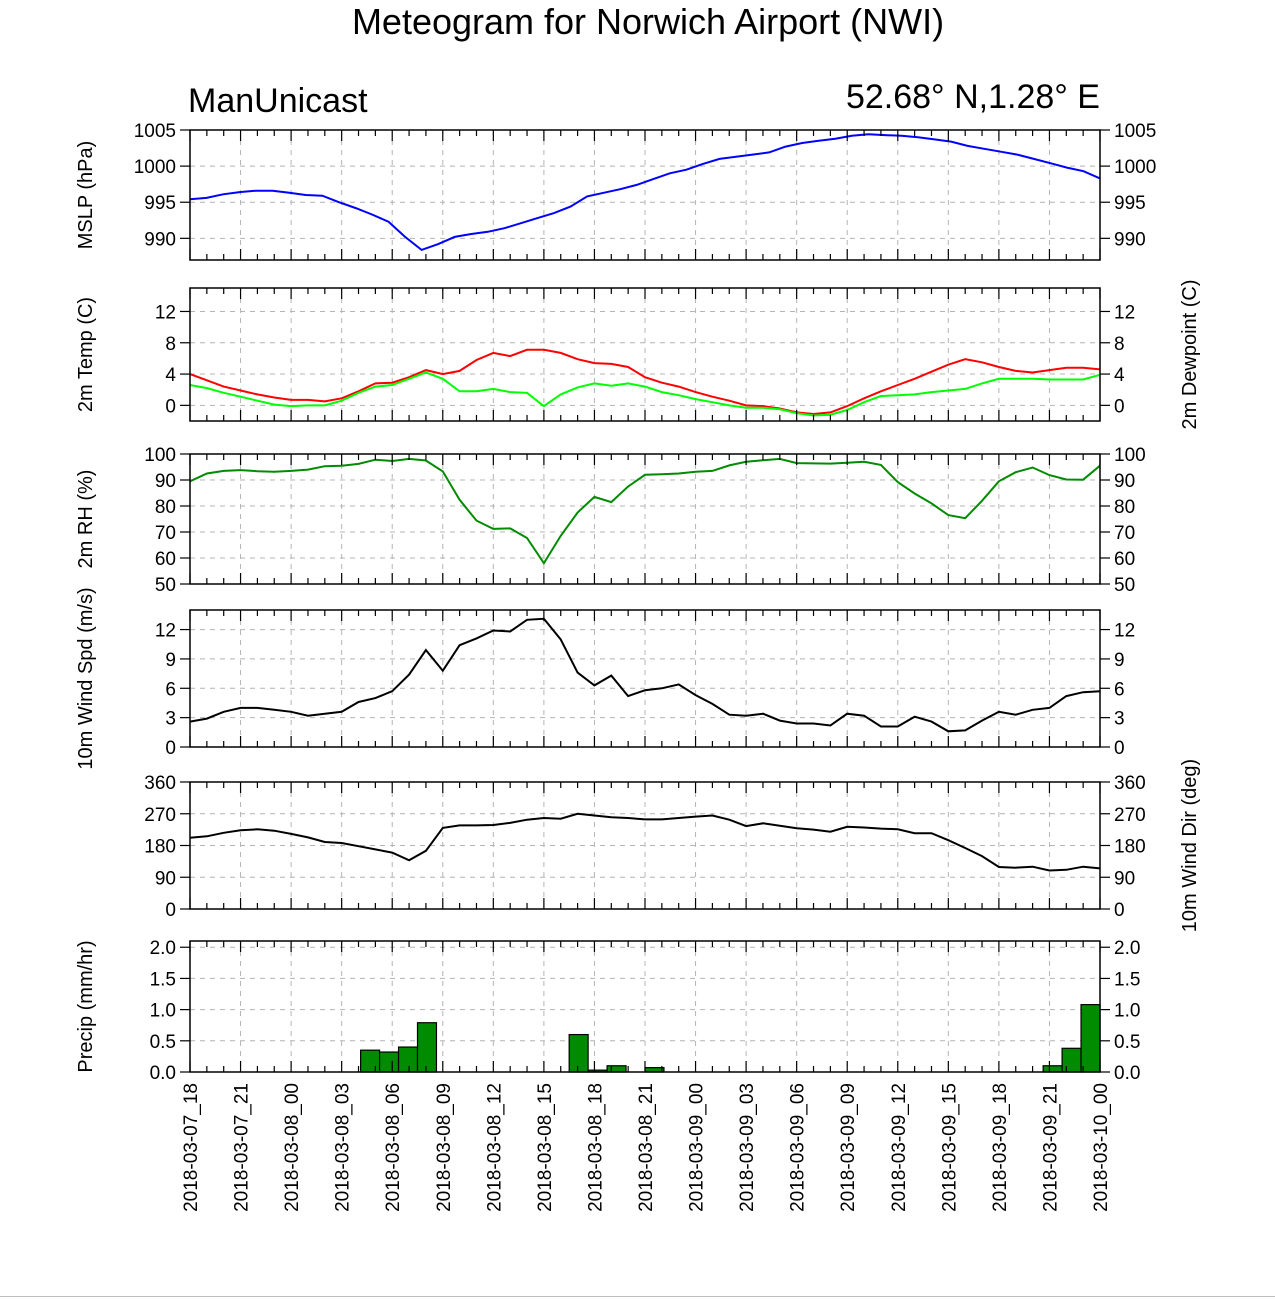 Image resolution: width=1275 pixels, height=1299 pixels. What do you see at coordinates (638, 354) in the screenshot?
I see `panel-2: 0 0 4 4 8 8 12 12 2m Temp (C) 2m Dewpoint (C)` at bounding box center [638, 354].